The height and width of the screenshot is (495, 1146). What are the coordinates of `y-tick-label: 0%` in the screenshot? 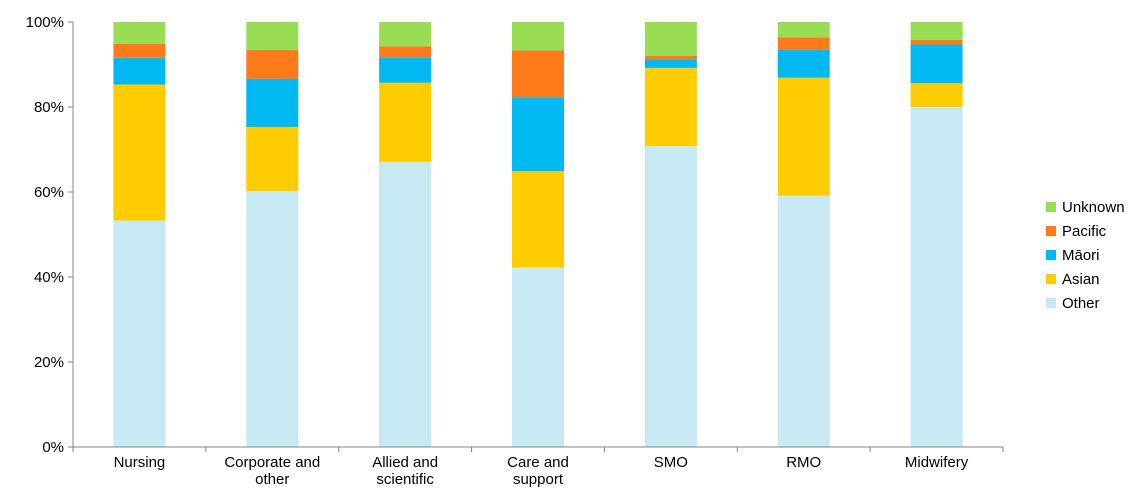 It's located at (53, 447).